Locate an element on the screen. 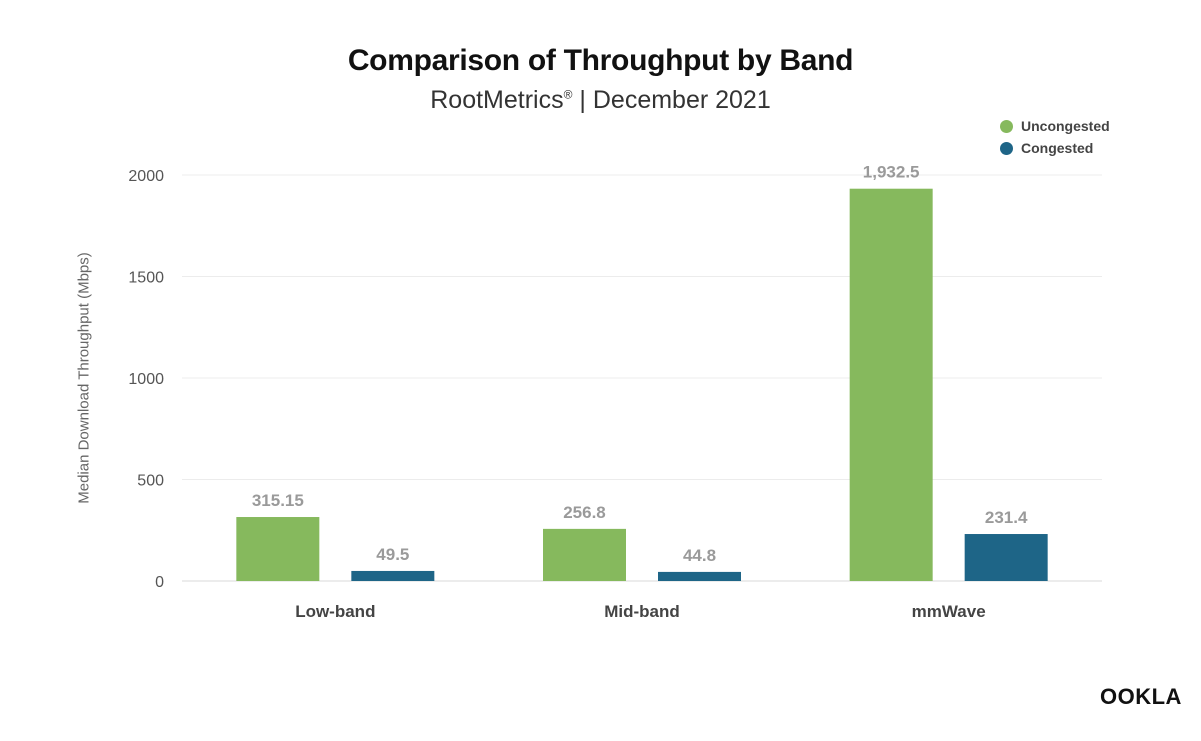 The width and height of the screenshot is (1201, 741). legend-item-congested: Congested is located at coordinates (1055, 148).